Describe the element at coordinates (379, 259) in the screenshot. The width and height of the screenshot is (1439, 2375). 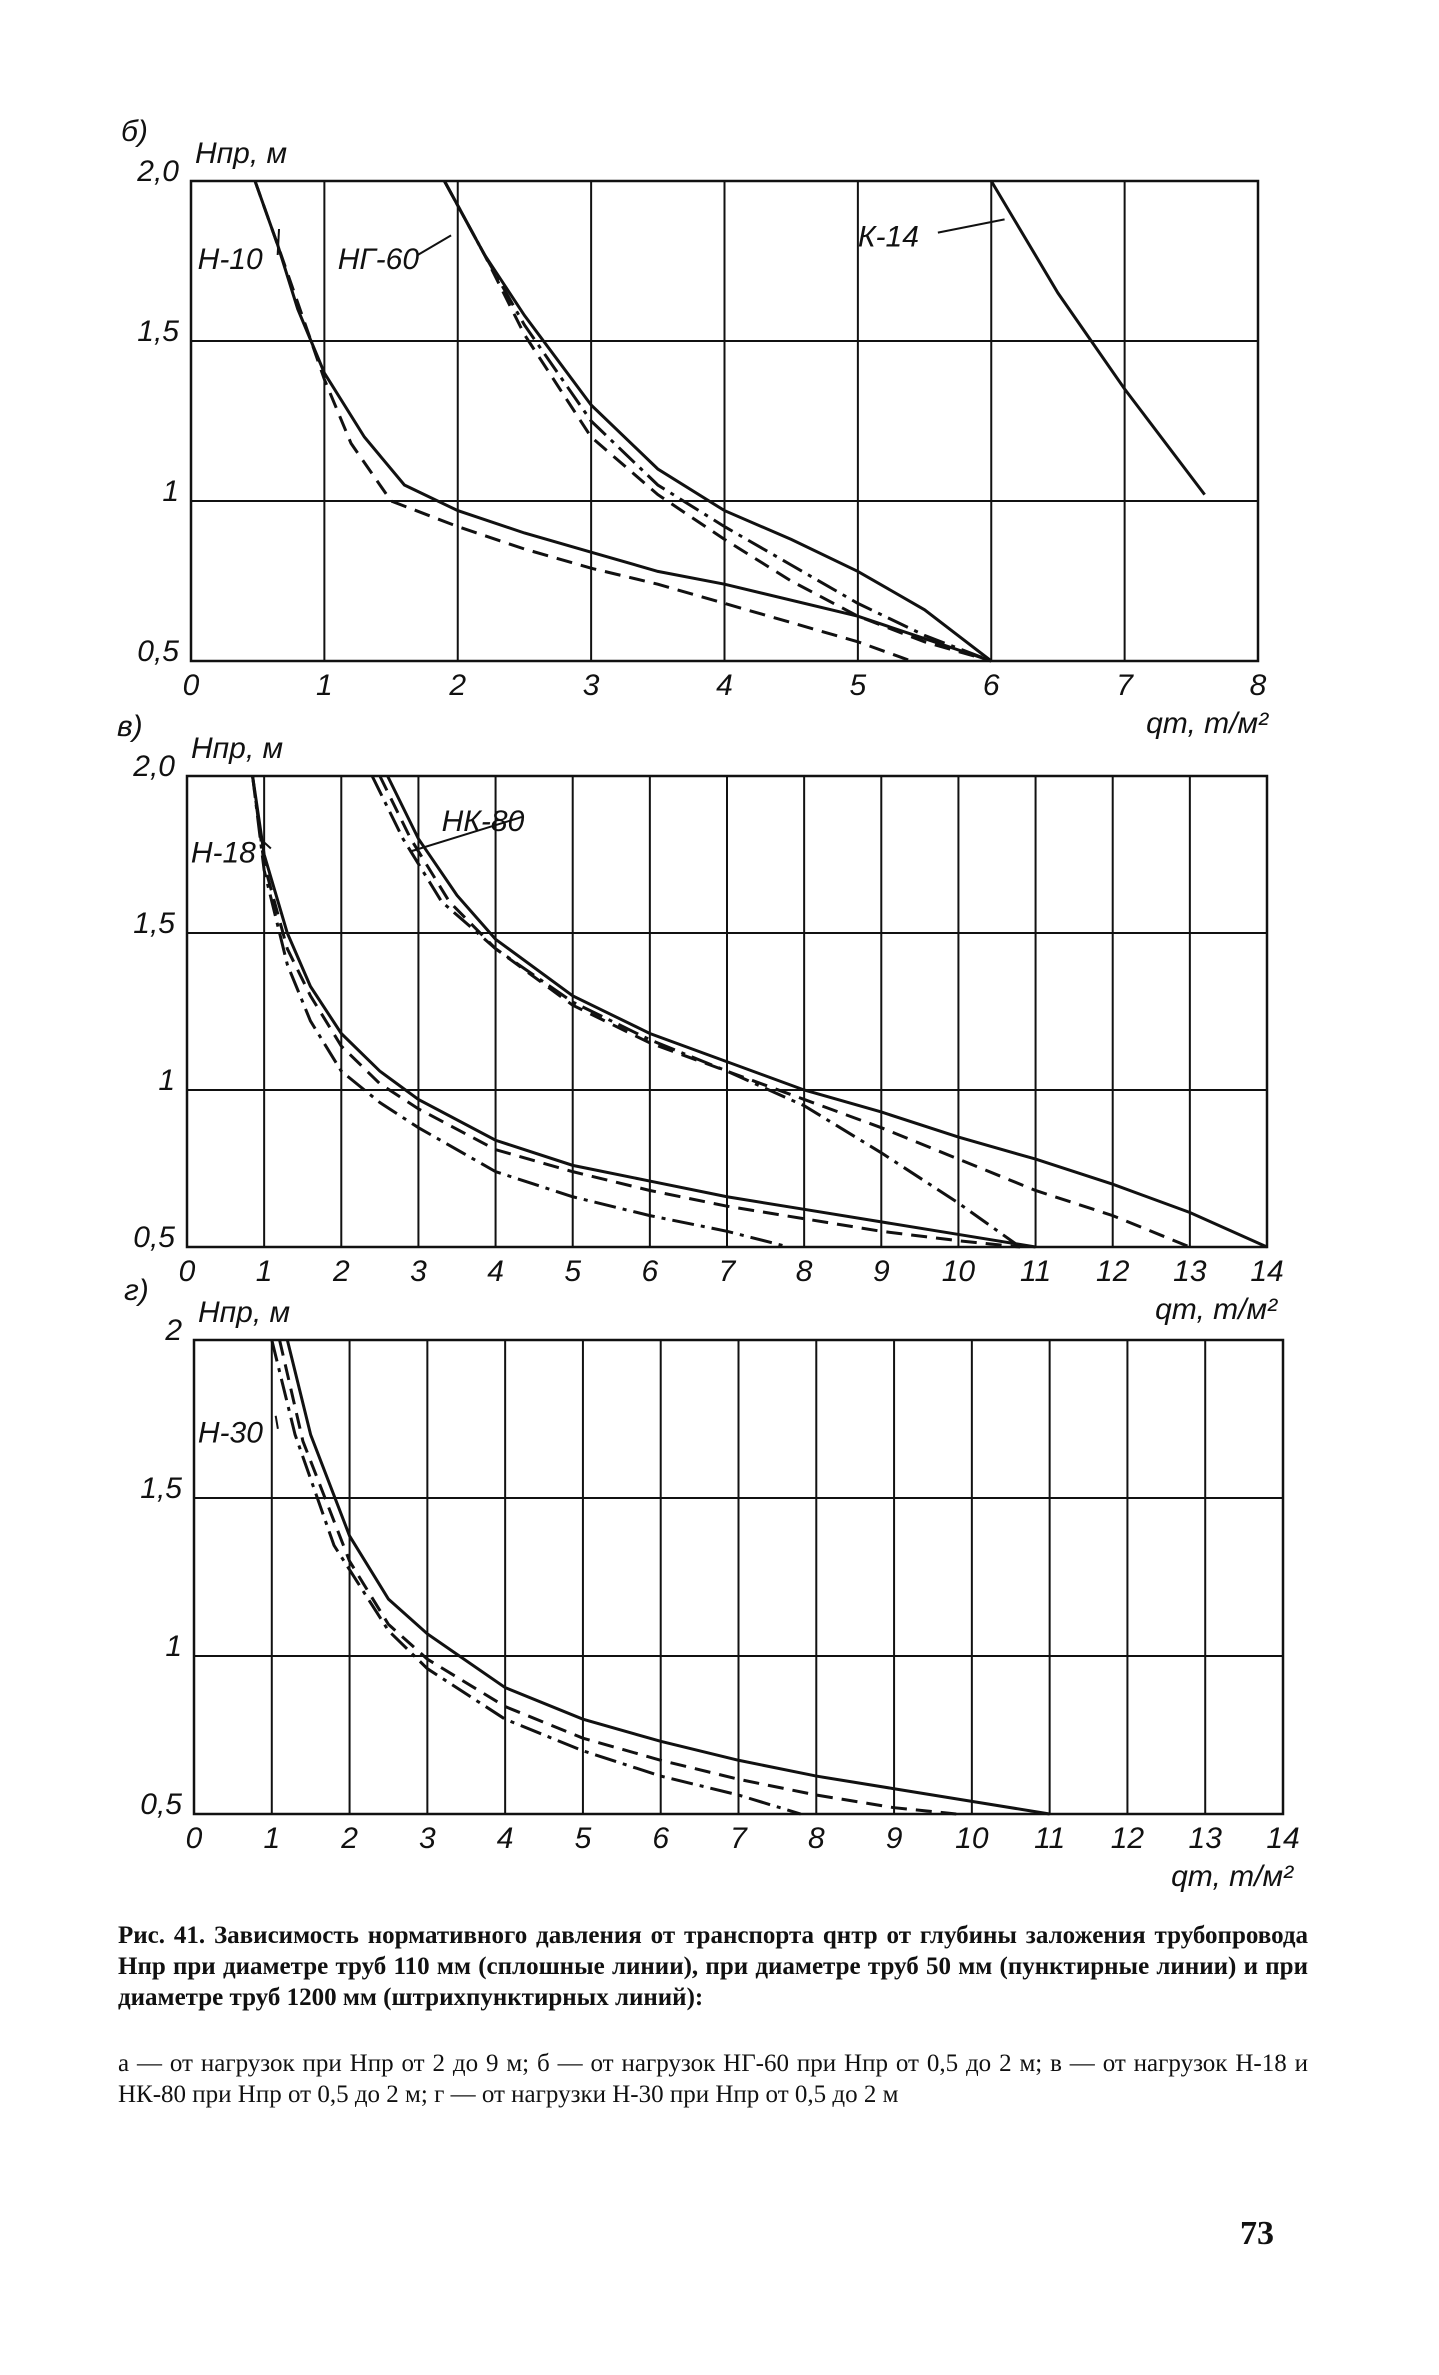
I see `curve-label: НГ-60` at that location.